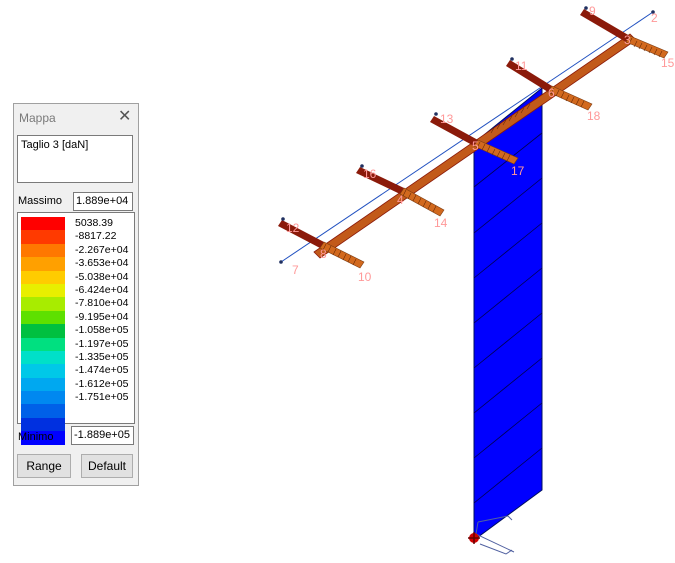  I want to click on node-label: 17, so click(518, 171).